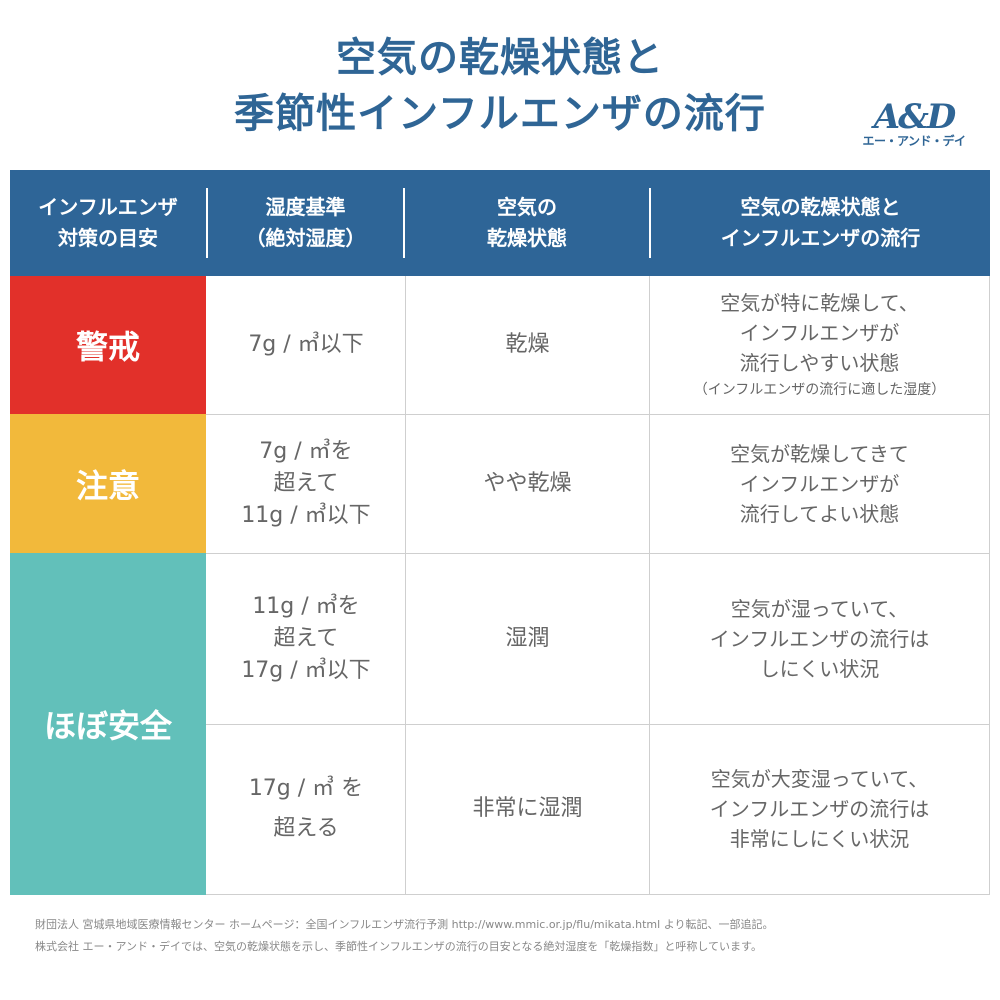  Describe the element at coordinates (819, 453) in the screenshot. I see `description-text: 空気が乾燥してきて` at that location.